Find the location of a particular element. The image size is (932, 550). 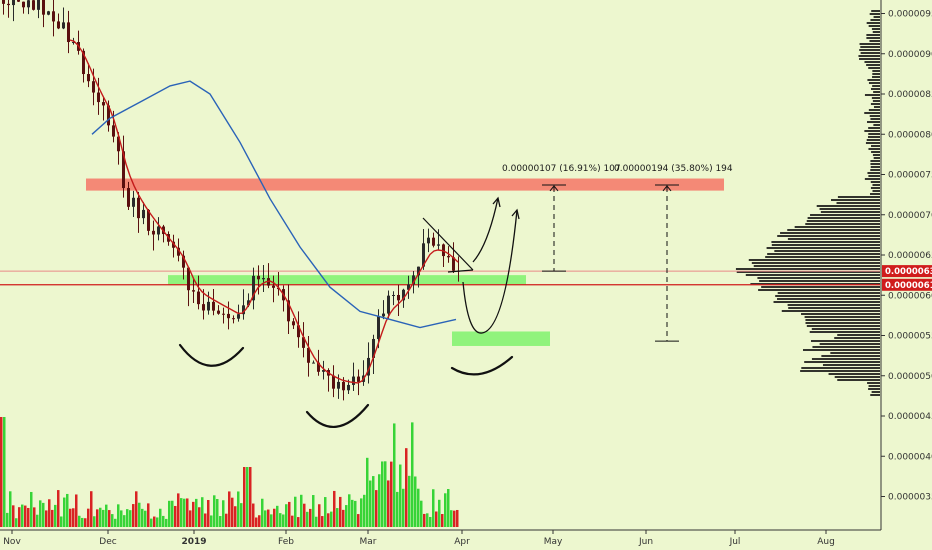

y-tick-label: 0.00000600 is located at coordinates (910, 296).